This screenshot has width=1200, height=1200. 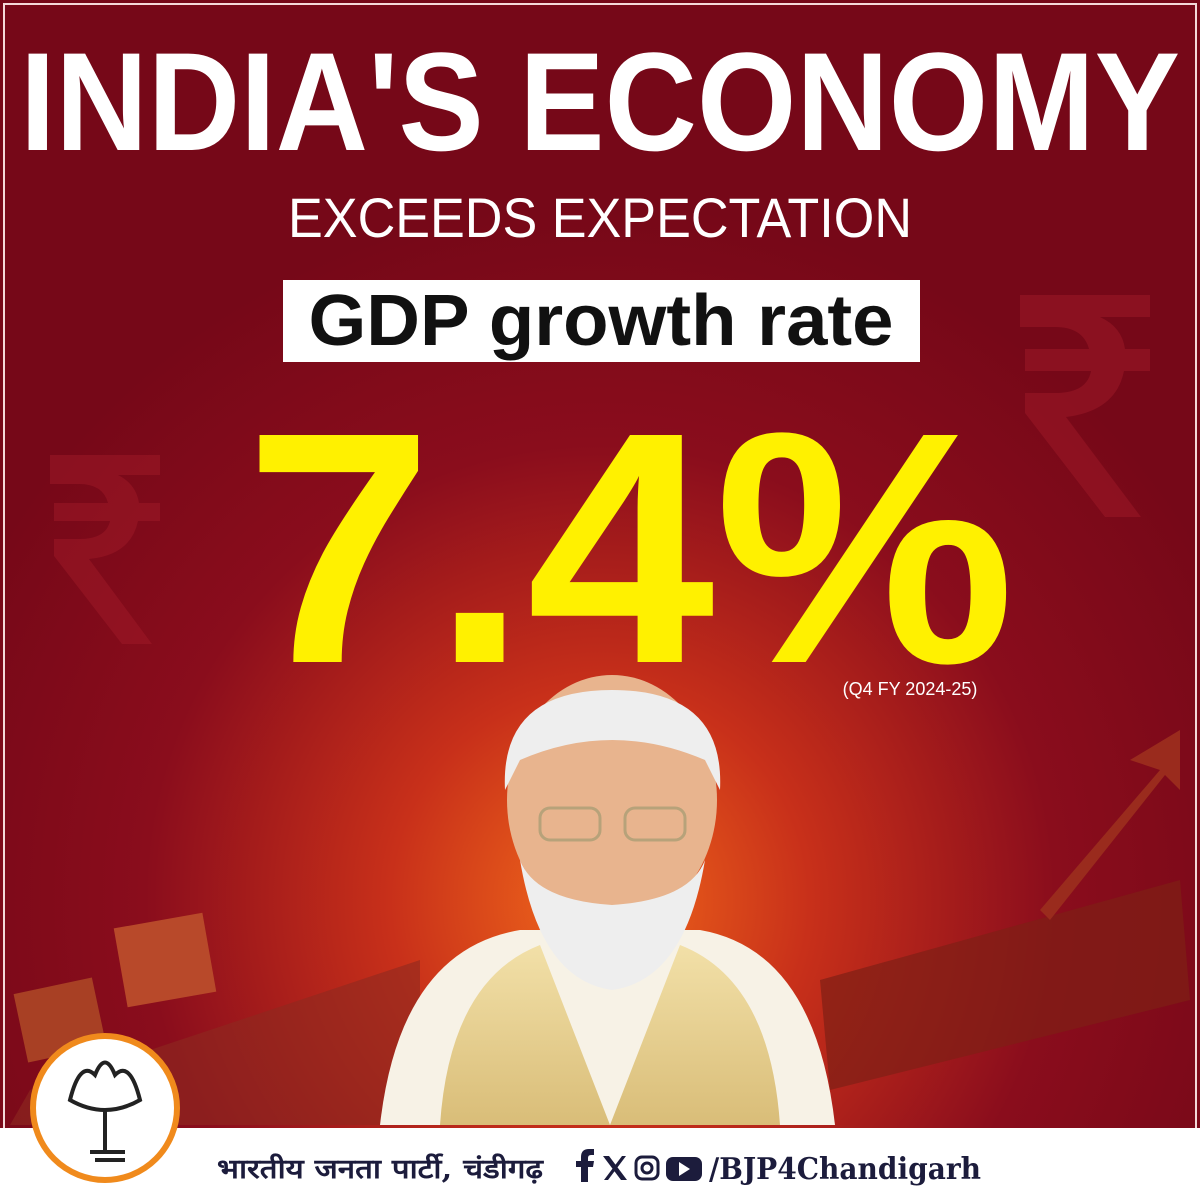 What do you see at coordinates (607, 900) in the screenshot?
I see `portrait` at bounding box center [607, 900].